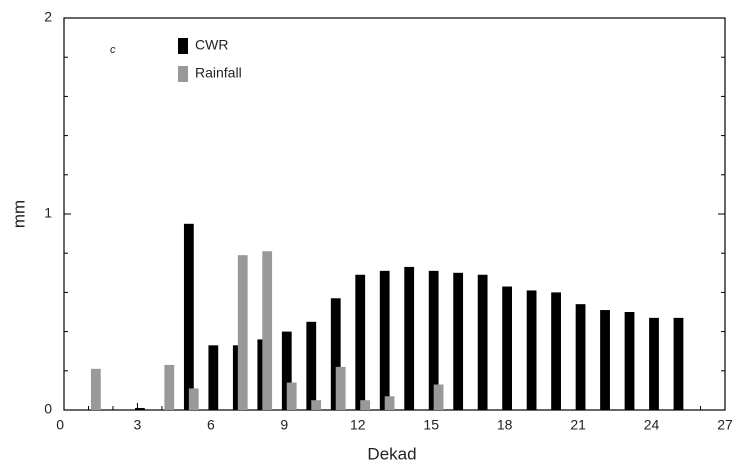  What do you see at coordinates (358, 425) in the screenshot?
I see `x-tick-label: 12` at bounding box center [358, 425].